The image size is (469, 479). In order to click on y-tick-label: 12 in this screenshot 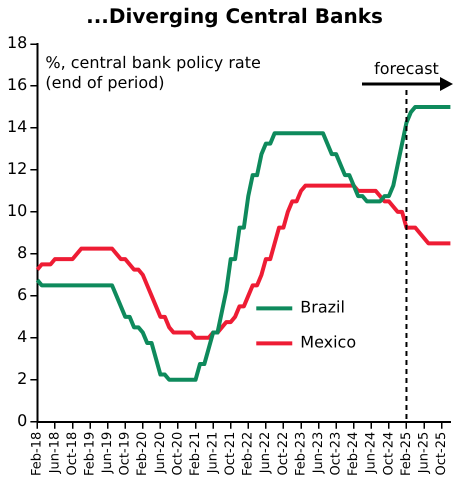, I will do `click(17, 168)`.